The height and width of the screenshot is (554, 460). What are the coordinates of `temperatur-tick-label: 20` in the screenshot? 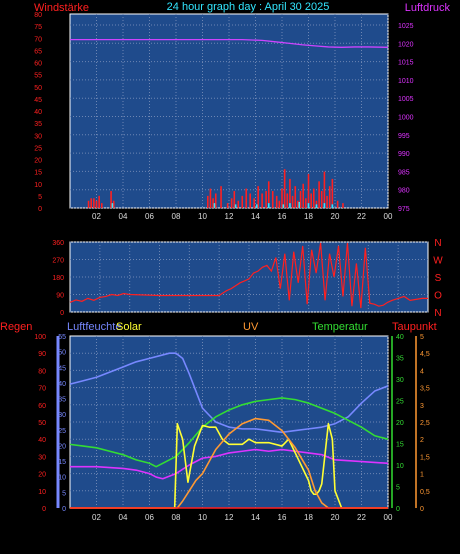 It's located at (400, 423).